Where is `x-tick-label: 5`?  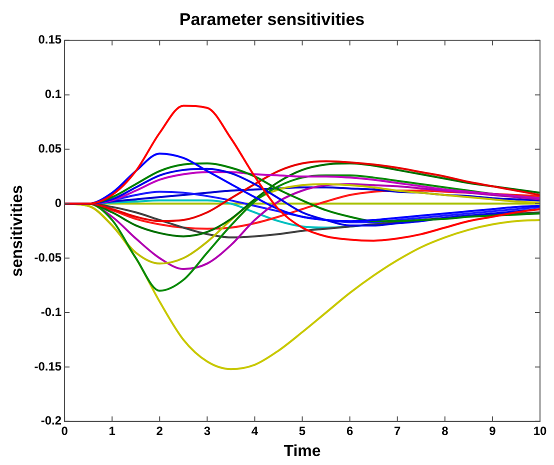
x-tick-label: 5 is located at coordinates (302, 431).